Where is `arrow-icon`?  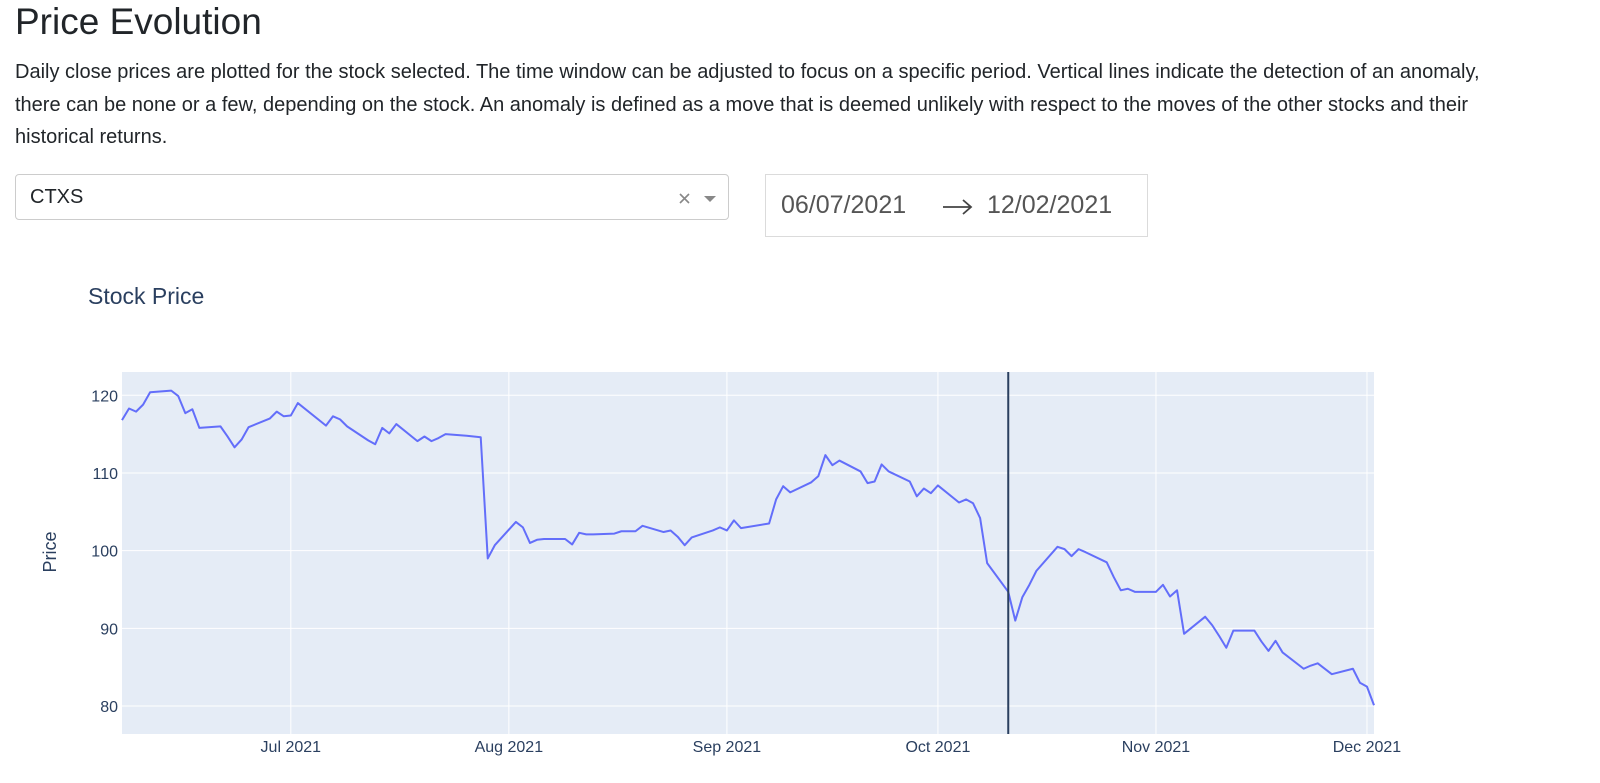 arrow-icon is located at coordinates (710, 199).